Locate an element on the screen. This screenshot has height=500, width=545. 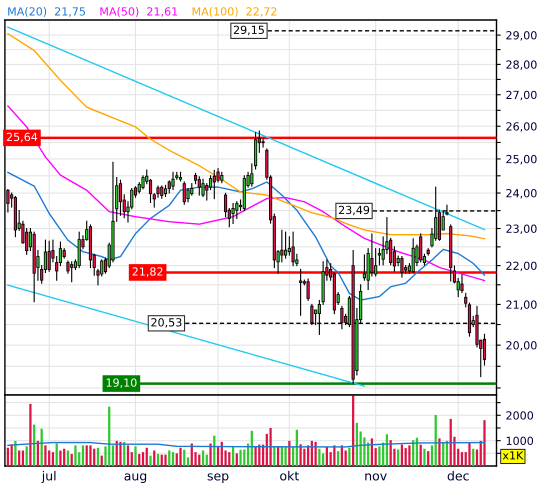
x-tick-label: dec is located at coordinates (458, 475).